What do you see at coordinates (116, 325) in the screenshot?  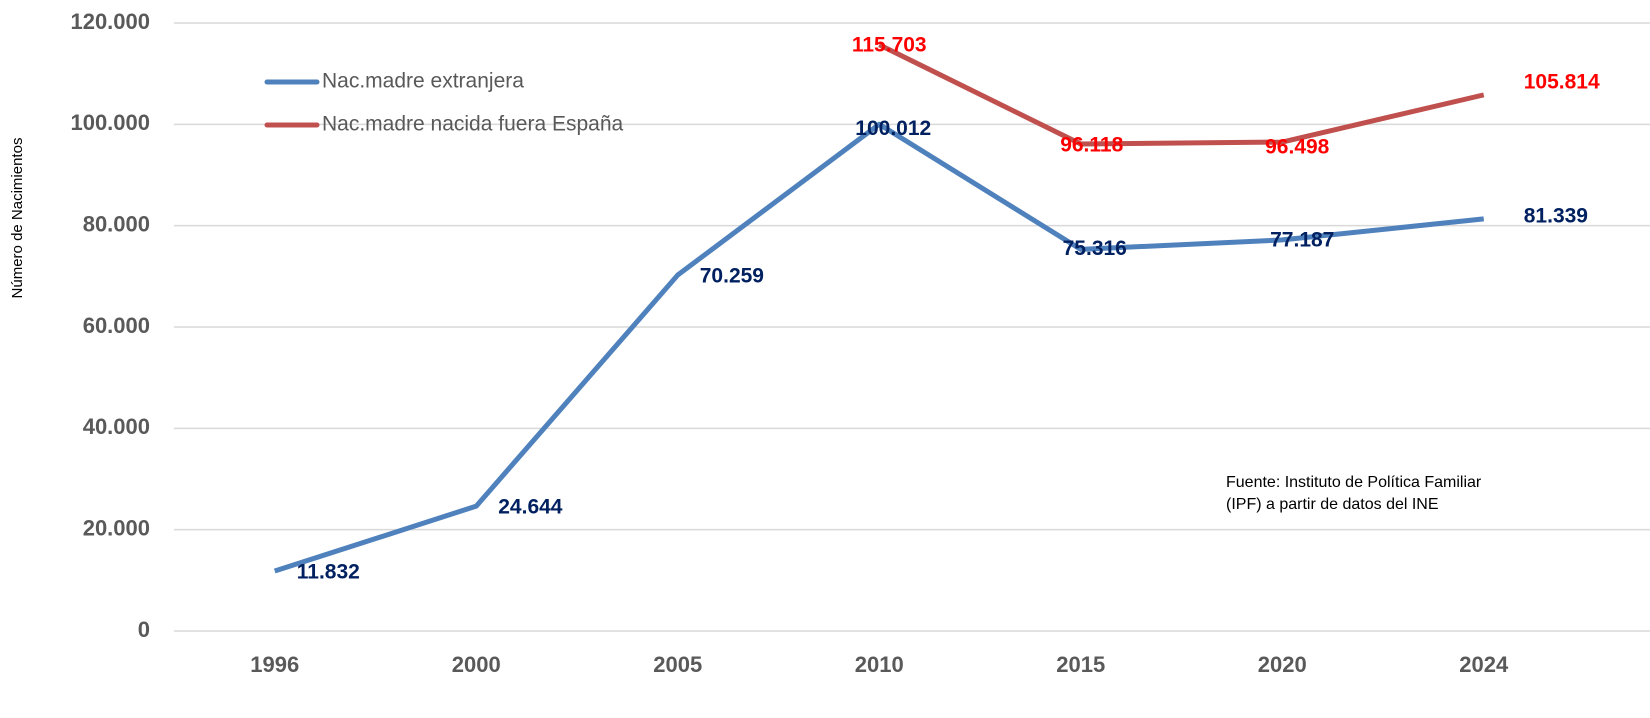 I see `y-tick-label: 60.000` at bounding box center [116, 325].